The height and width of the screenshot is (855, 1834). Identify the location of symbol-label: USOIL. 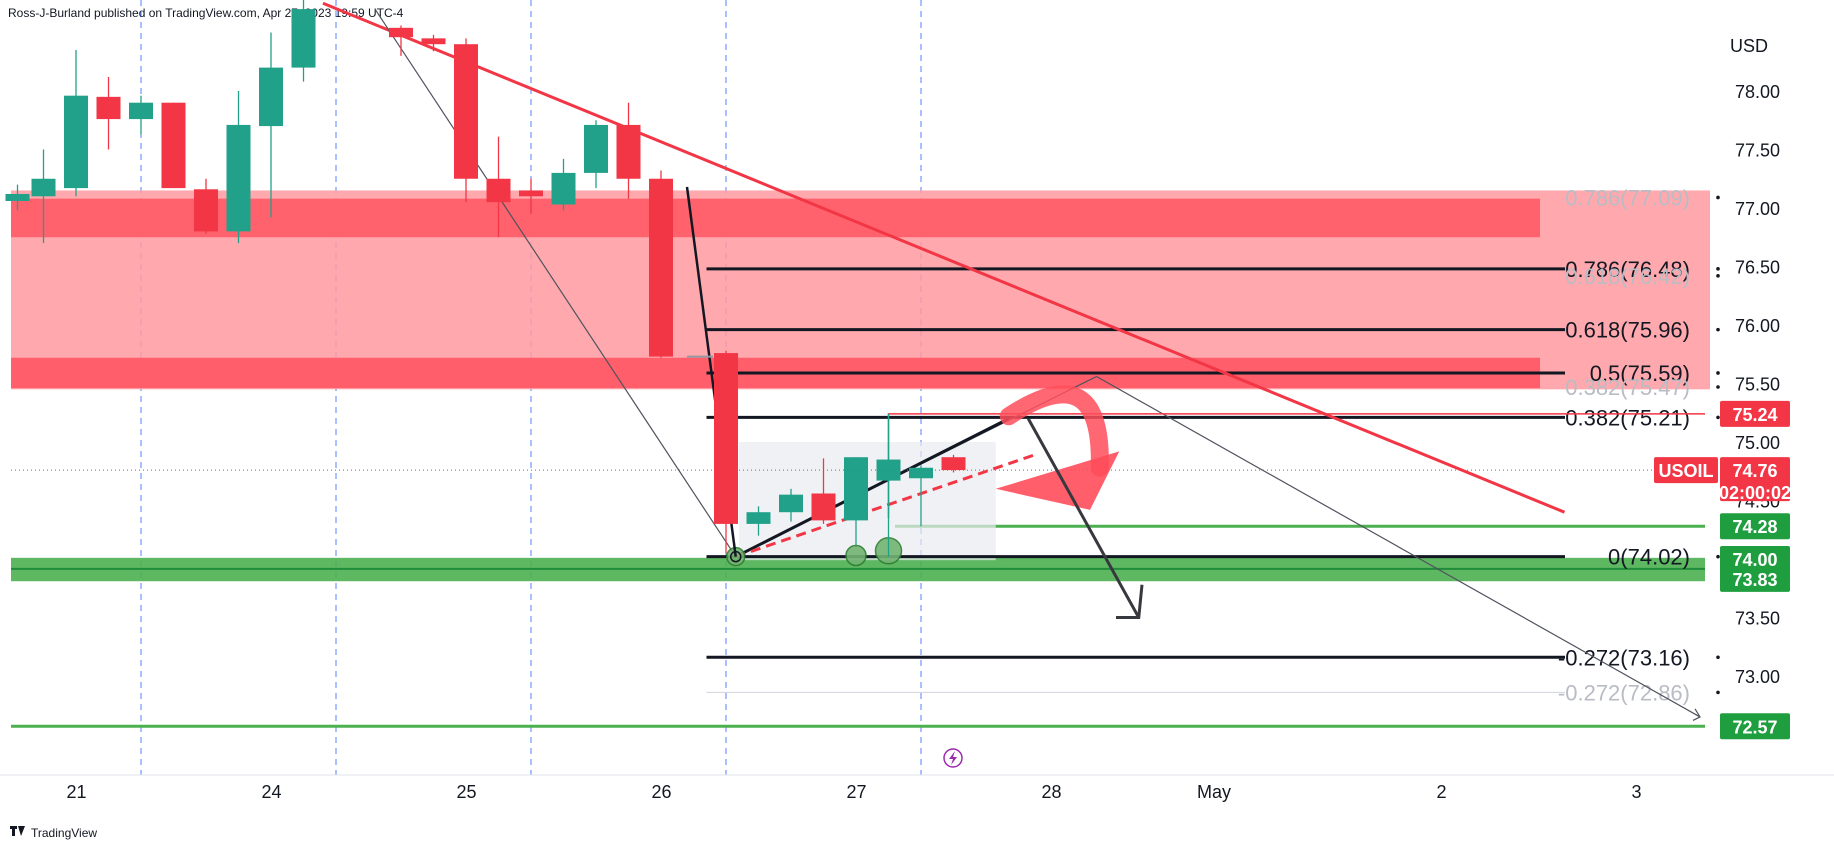
(1685, 471).